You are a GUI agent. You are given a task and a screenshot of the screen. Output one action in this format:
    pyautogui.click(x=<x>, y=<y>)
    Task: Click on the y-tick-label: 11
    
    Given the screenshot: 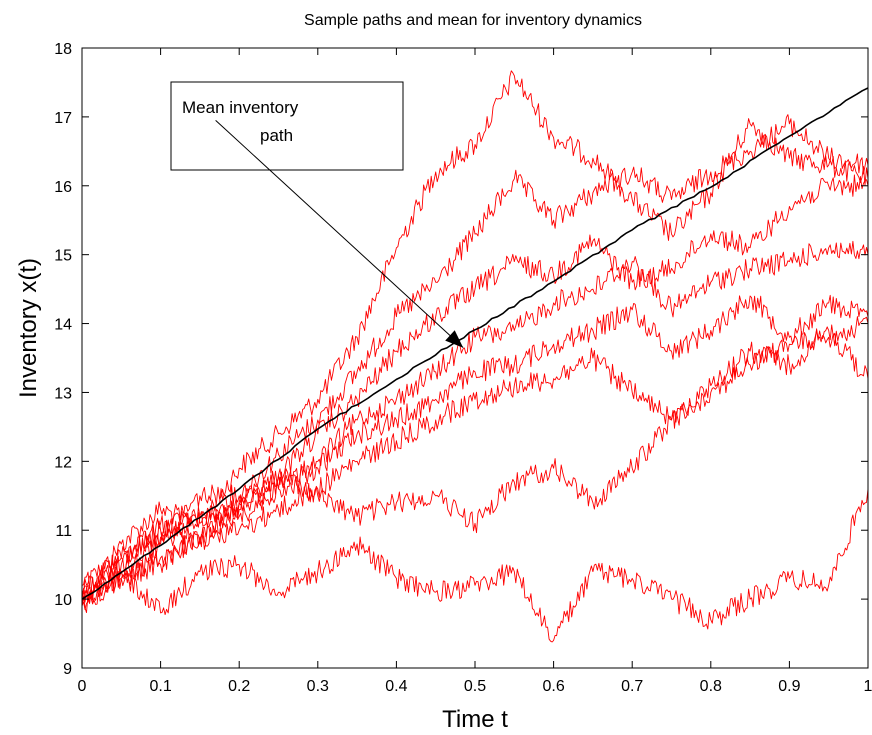 What is the action you would take?
    pyautogui.click(x=63, y=531)
    